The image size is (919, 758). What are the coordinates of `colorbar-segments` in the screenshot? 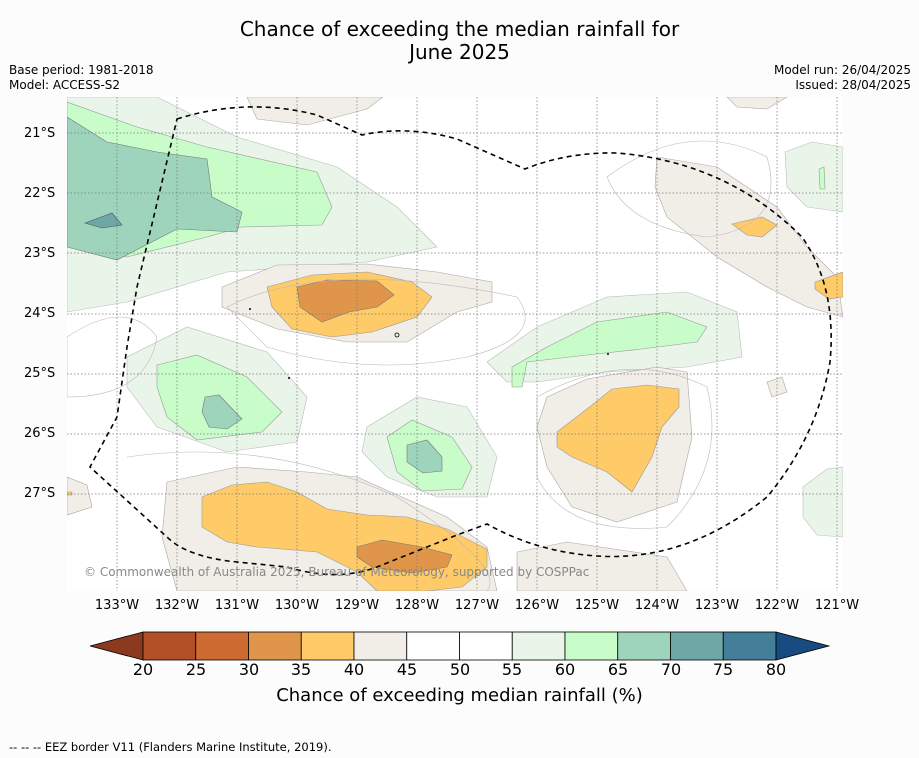 It's located at (460, 646).